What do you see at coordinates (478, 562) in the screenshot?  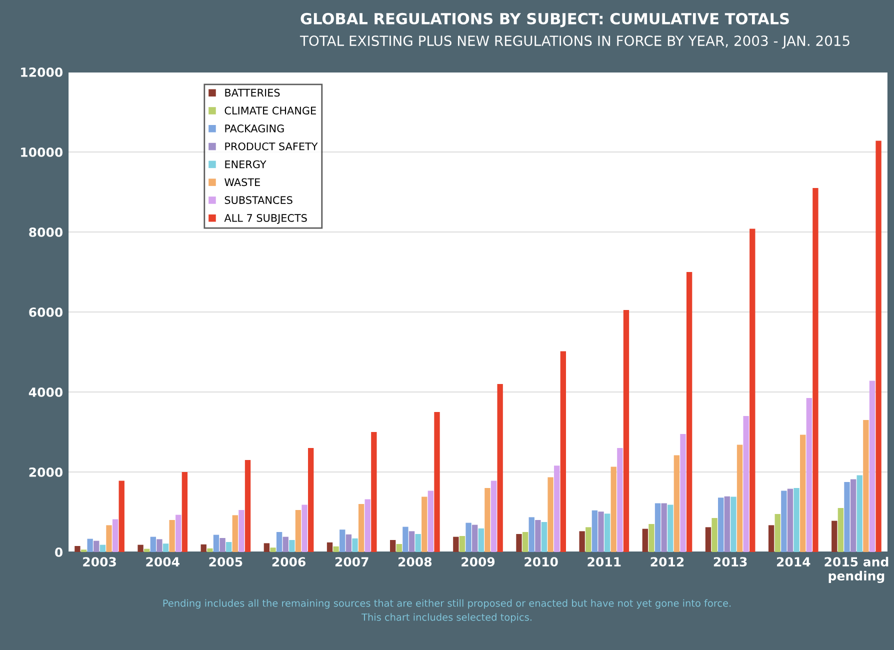 I see `x-tick-label: 2009` at bounding box center [478, 562].